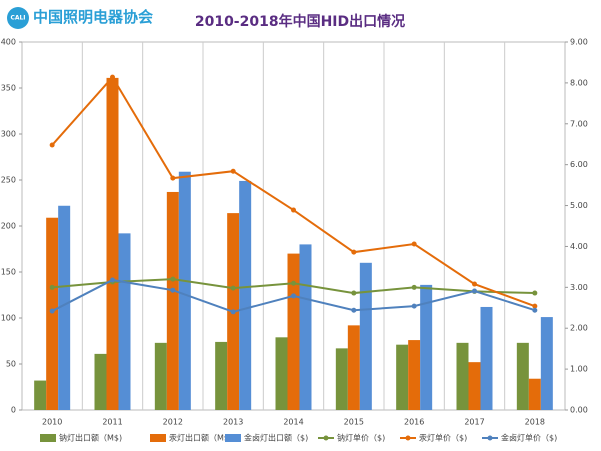 This screenshot has height=451, width=601. I want to click on y-tick-label: 250, so click(8, 180).